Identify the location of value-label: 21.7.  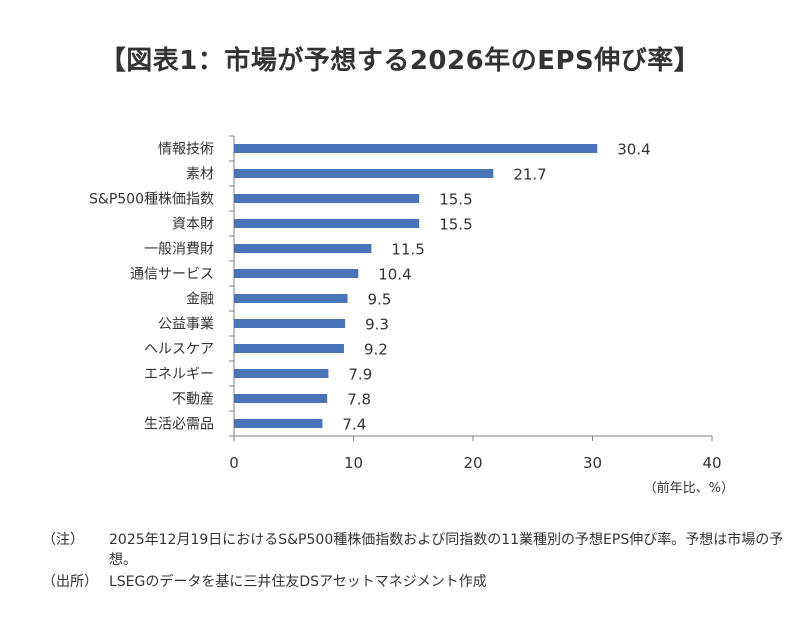
(529, 175).